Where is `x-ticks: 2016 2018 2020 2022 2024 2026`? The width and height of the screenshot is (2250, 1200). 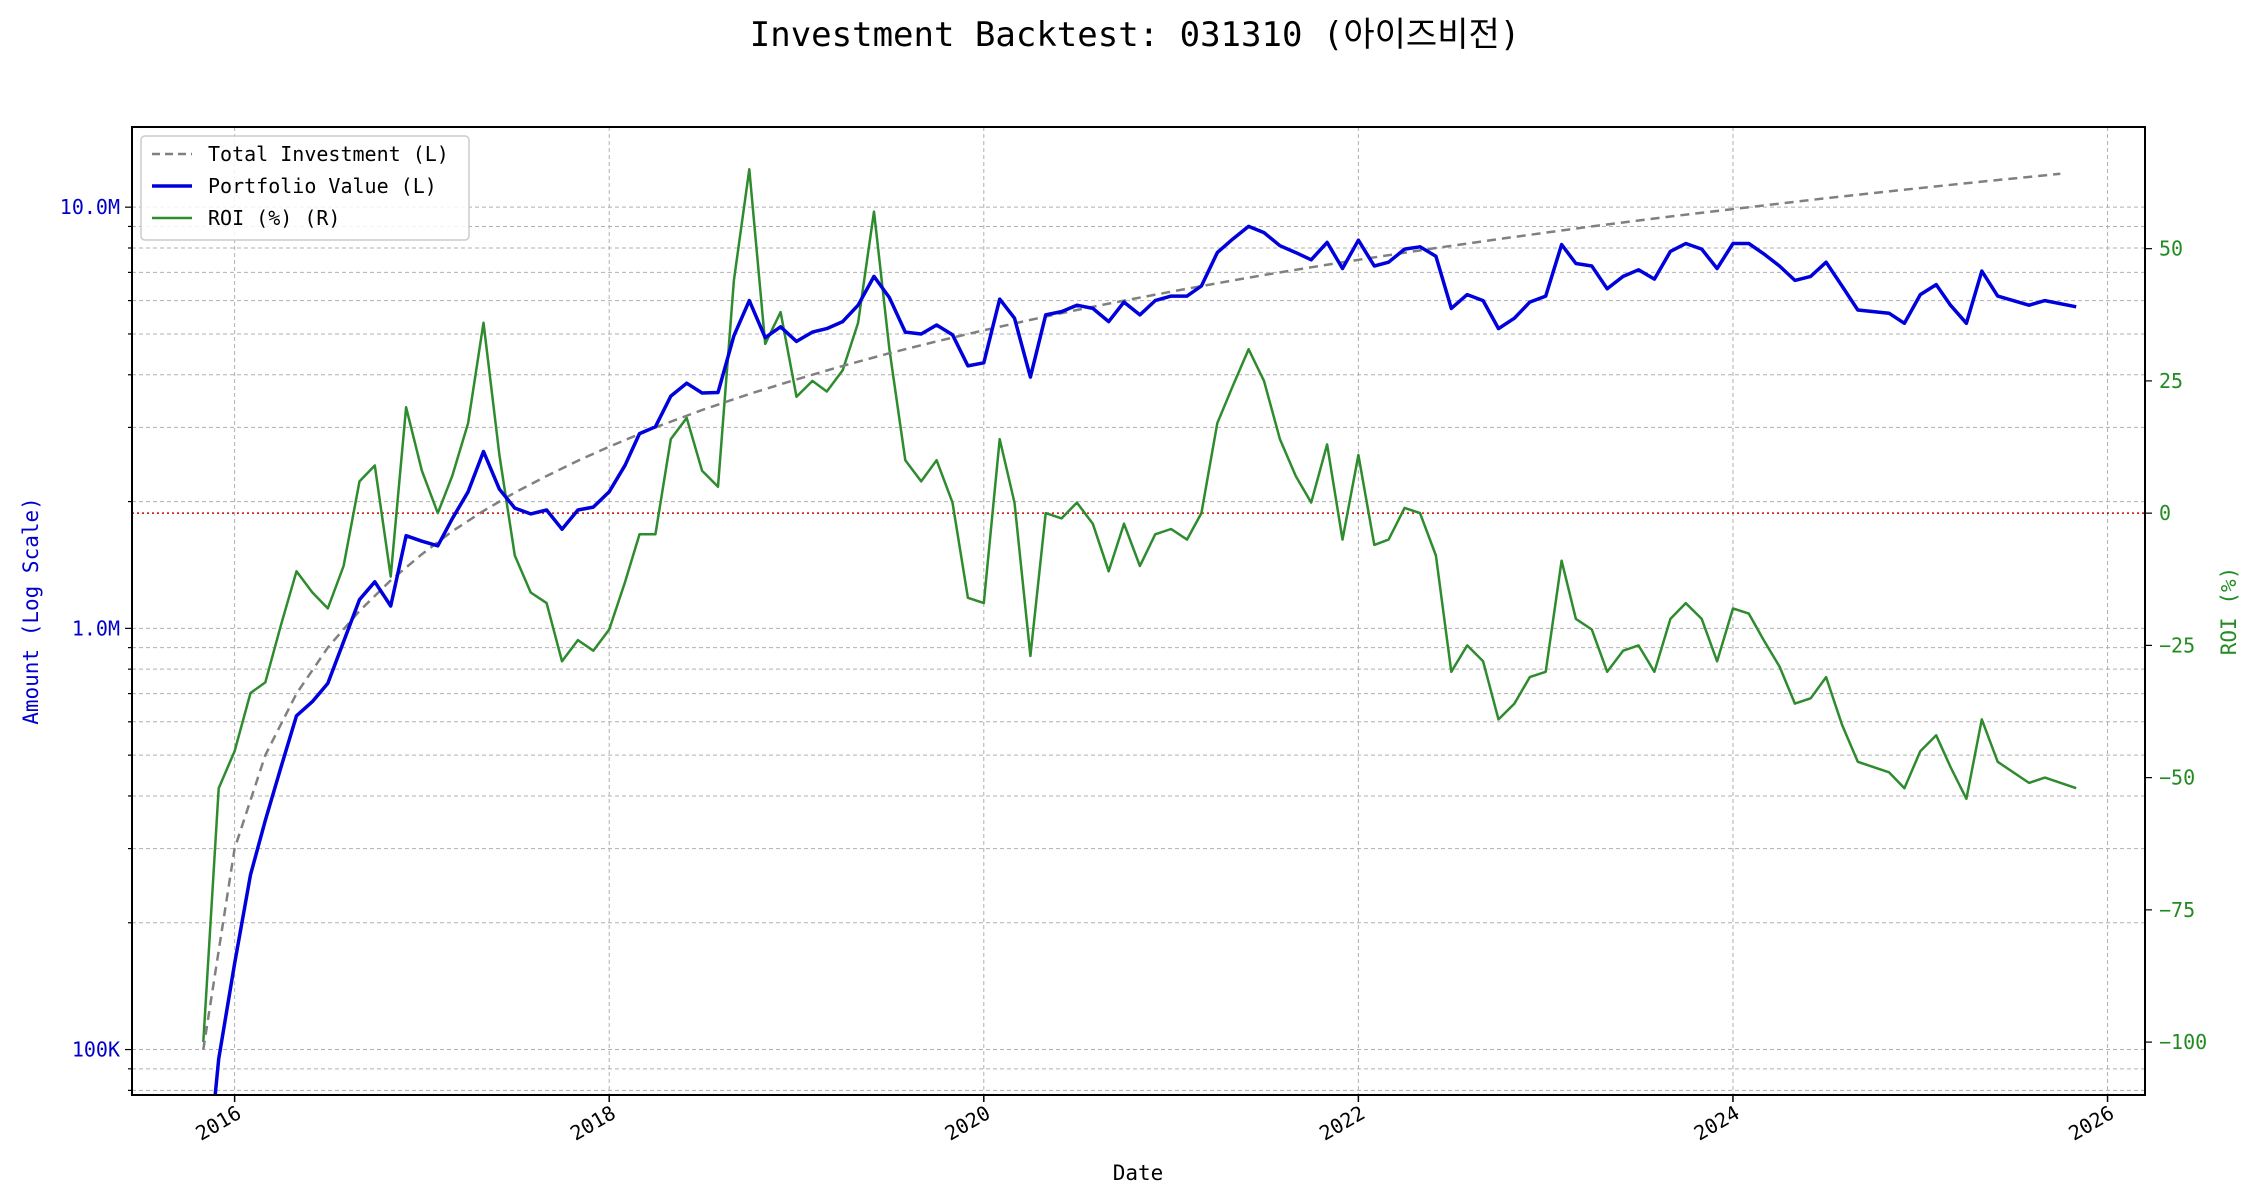
x-ticks: 2016 2018 2020 2022 2024 2026 is located at coordinates (1154, 1120).